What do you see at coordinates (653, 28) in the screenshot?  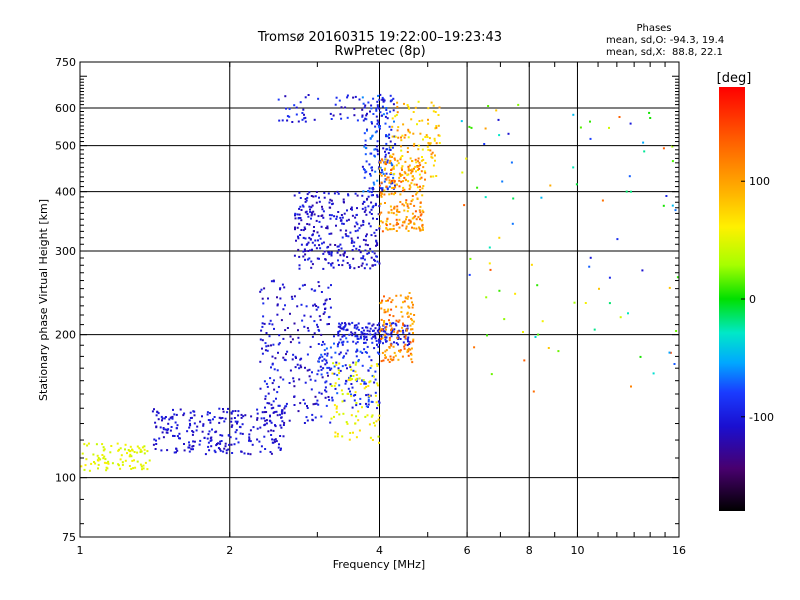 I see `stats-heading: Phases` at bounding box center [653, 28].